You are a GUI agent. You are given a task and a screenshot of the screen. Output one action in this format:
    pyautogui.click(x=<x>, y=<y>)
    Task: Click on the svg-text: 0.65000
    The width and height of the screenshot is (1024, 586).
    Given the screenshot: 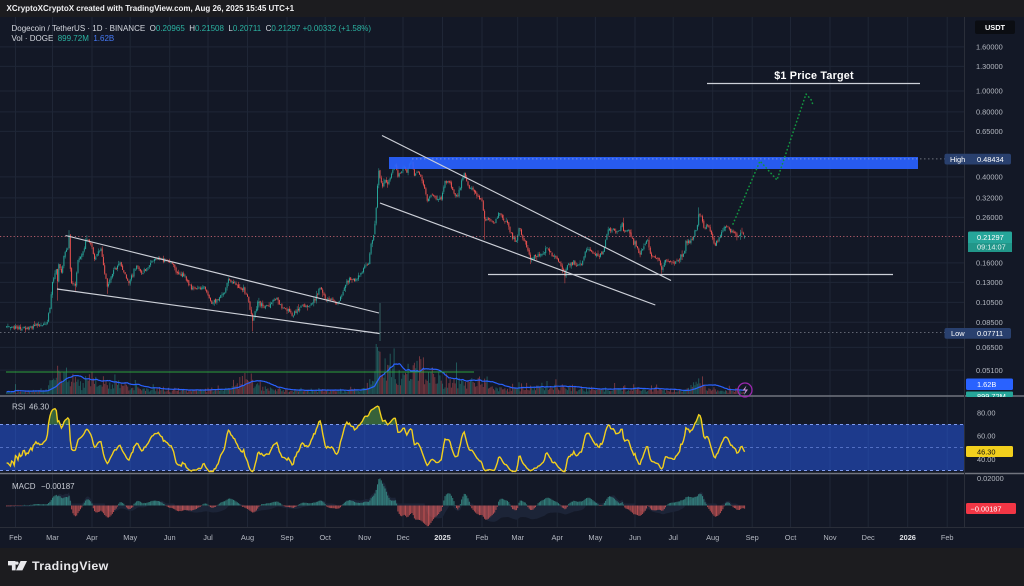 What is the action you would take?
    pyautogui.click(x=989, y=131)
    